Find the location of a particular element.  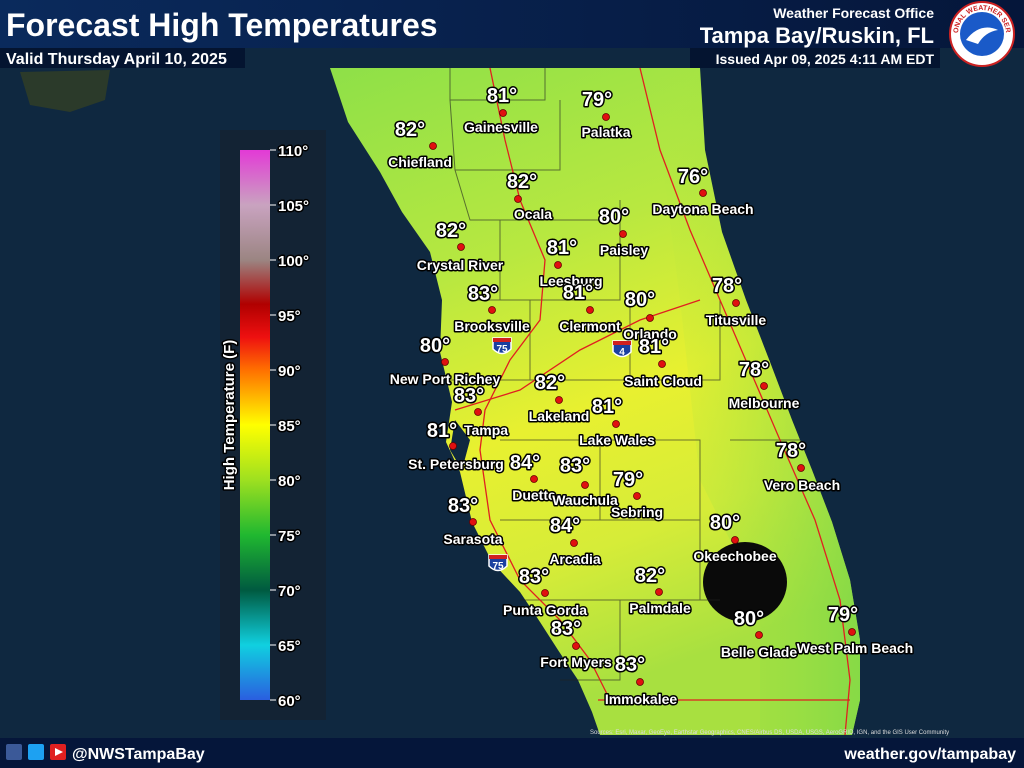

land-northwest is located at coordinates (65, 91).